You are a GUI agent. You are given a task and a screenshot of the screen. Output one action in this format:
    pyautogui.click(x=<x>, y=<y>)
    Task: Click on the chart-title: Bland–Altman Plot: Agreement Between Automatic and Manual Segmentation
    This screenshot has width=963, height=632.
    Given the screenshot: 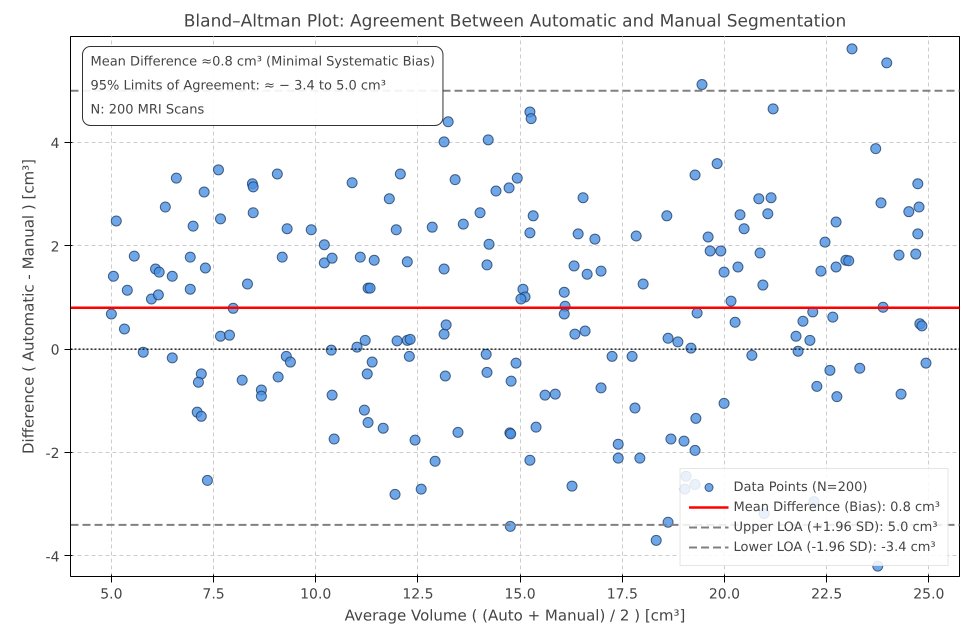 What is the action you would take?
    pyautogui.click(x=515, y=22)
    